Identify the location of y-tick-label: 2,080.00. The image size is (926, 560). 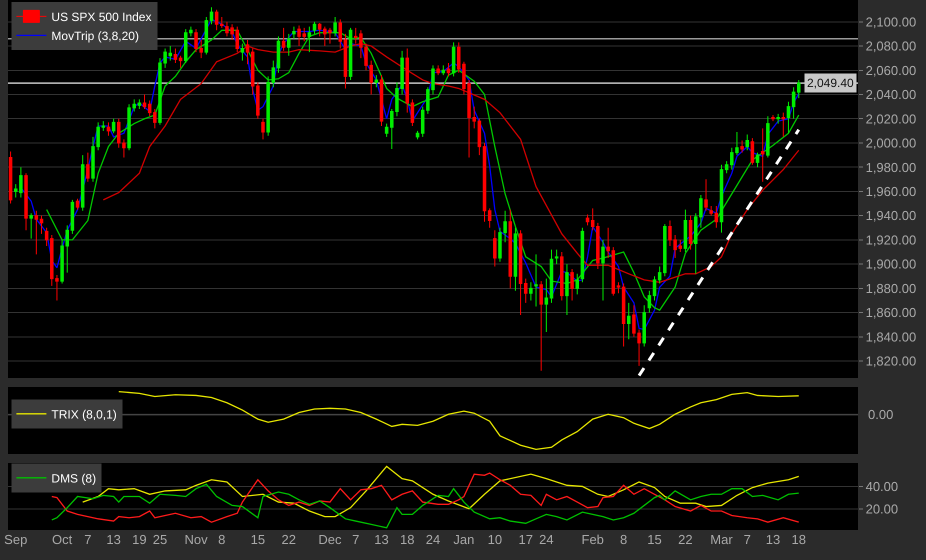
(891, 46).